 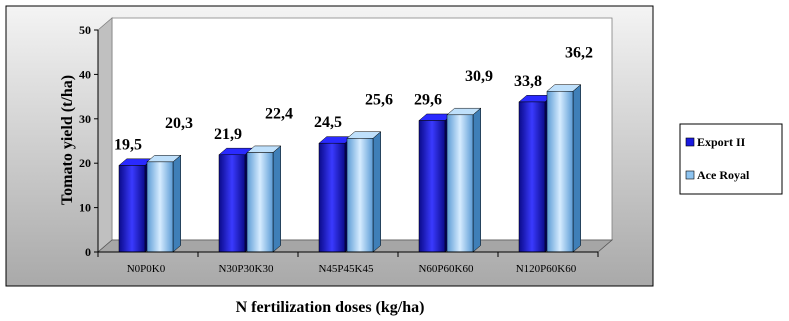 I want to click on x-tick-label: N120P60K60, so click(x=546, y=269).